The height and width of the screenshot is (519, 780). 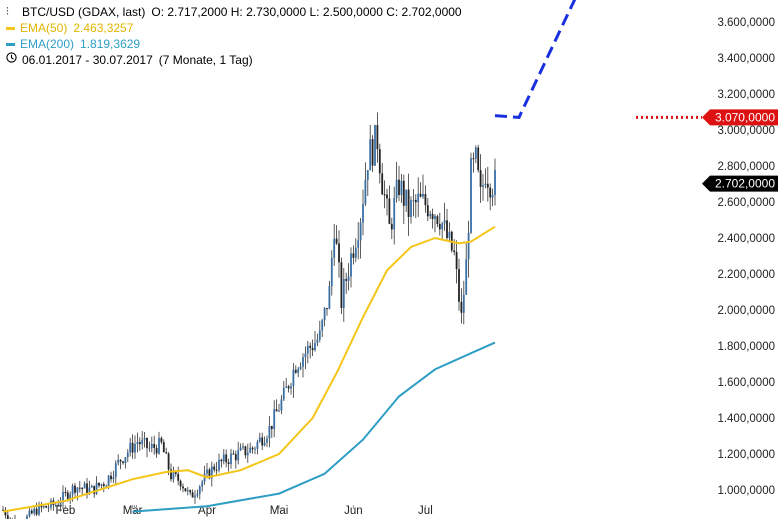 What do you see at coordinates (87, 60) in the screenshot?
I see `period-range: 06.01.2017 - 30.07.2017` at bounding box center [87, 60].